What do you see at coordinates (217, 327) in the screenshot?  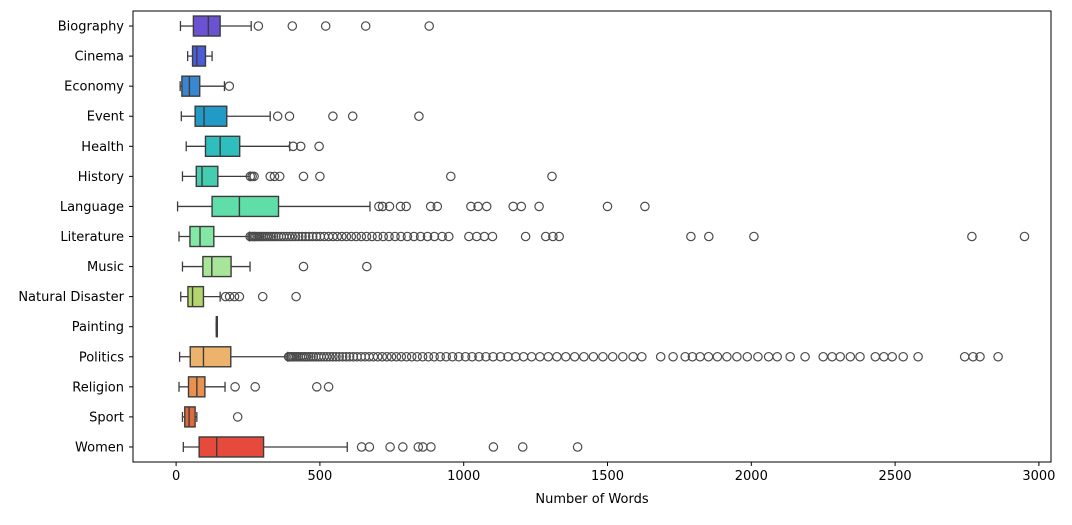 I see `box-painting` at bounding box center [217, 327].